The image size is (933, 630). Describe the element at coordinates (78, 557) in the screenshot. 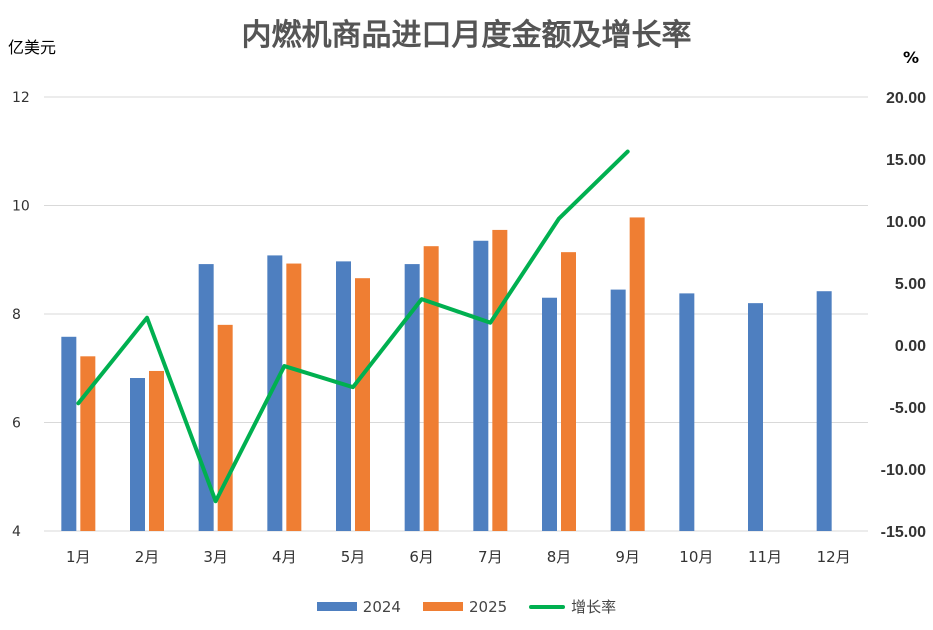

I see `x-tick-label: 1月` at that location.